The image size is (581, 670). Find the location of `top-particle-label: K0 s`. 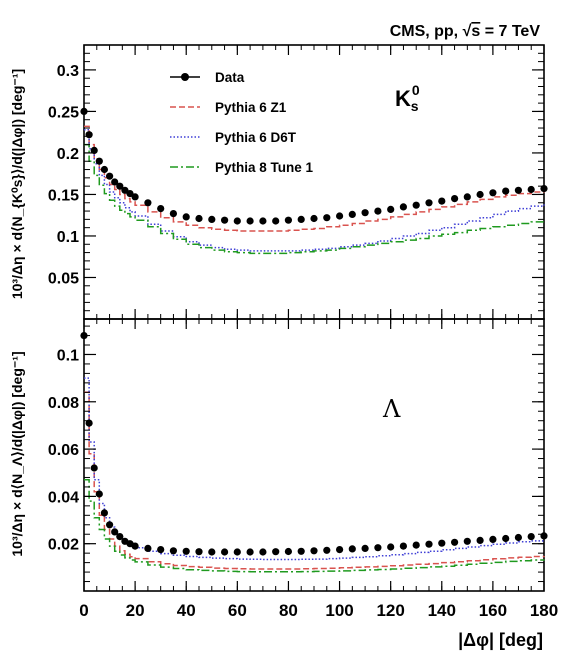

top-particle-label: K0 s is located at coordinates (407, 98).